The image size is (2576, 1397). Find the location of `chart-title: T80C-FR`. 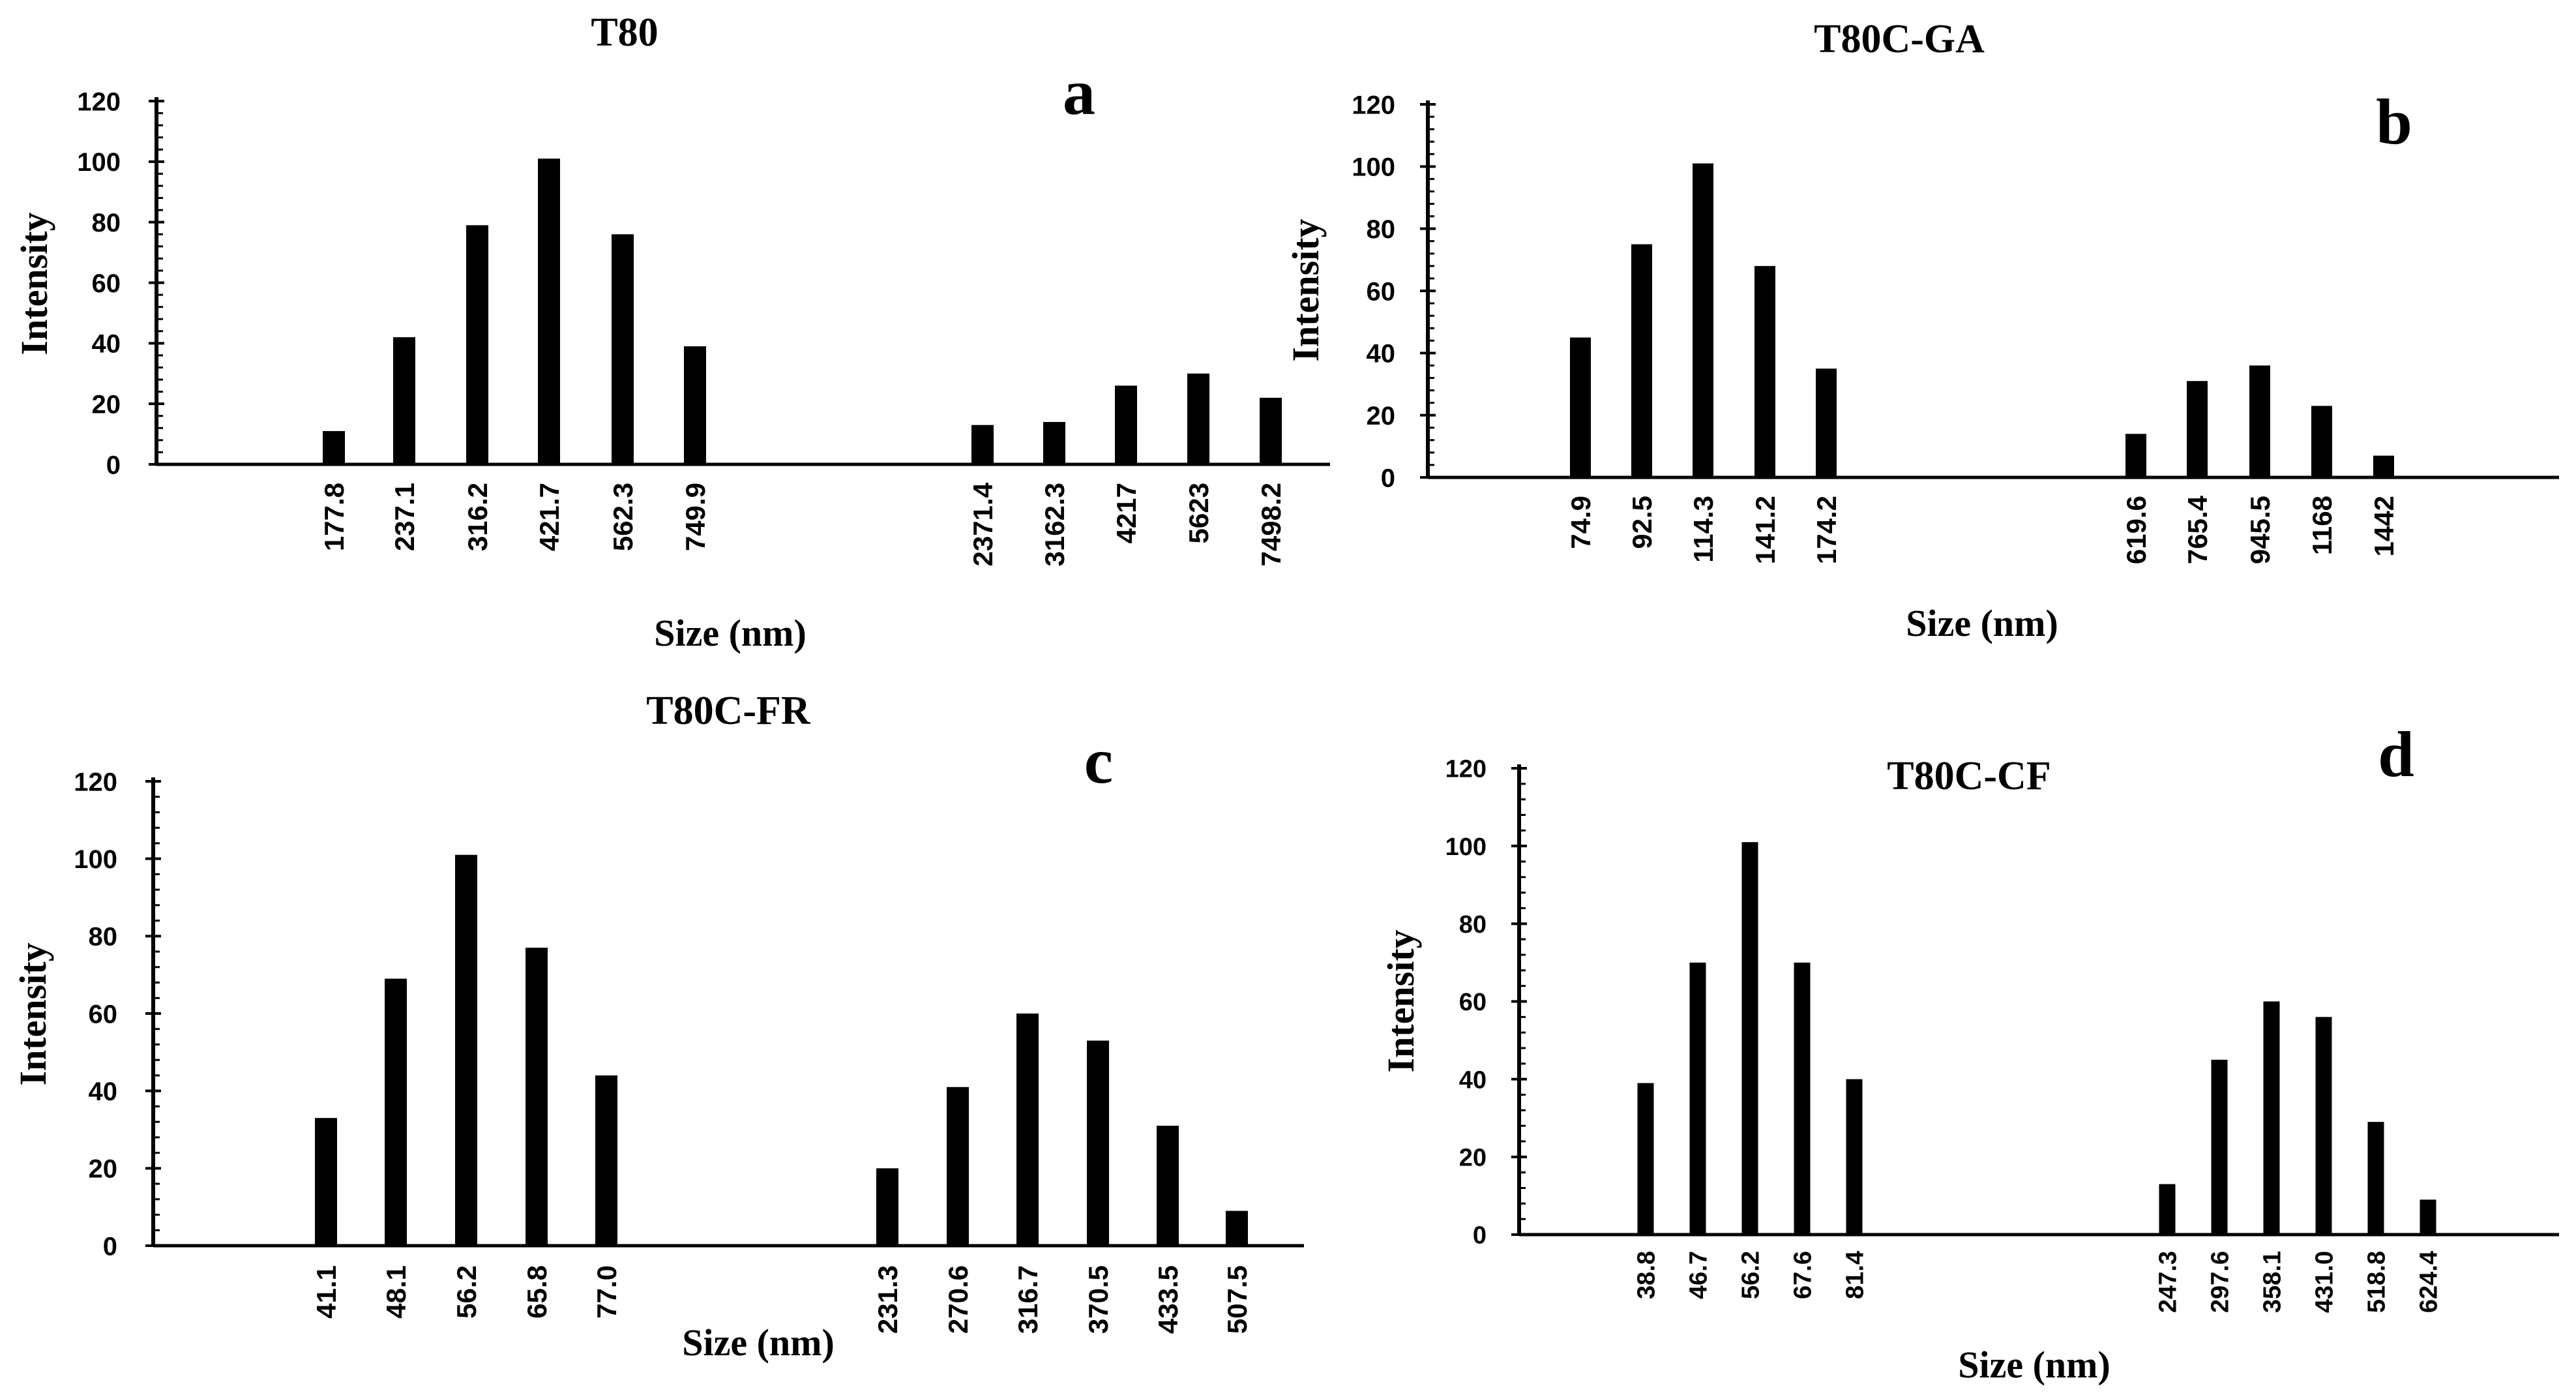

chart-title: T80C-FR is located at coordinates (728, 711).